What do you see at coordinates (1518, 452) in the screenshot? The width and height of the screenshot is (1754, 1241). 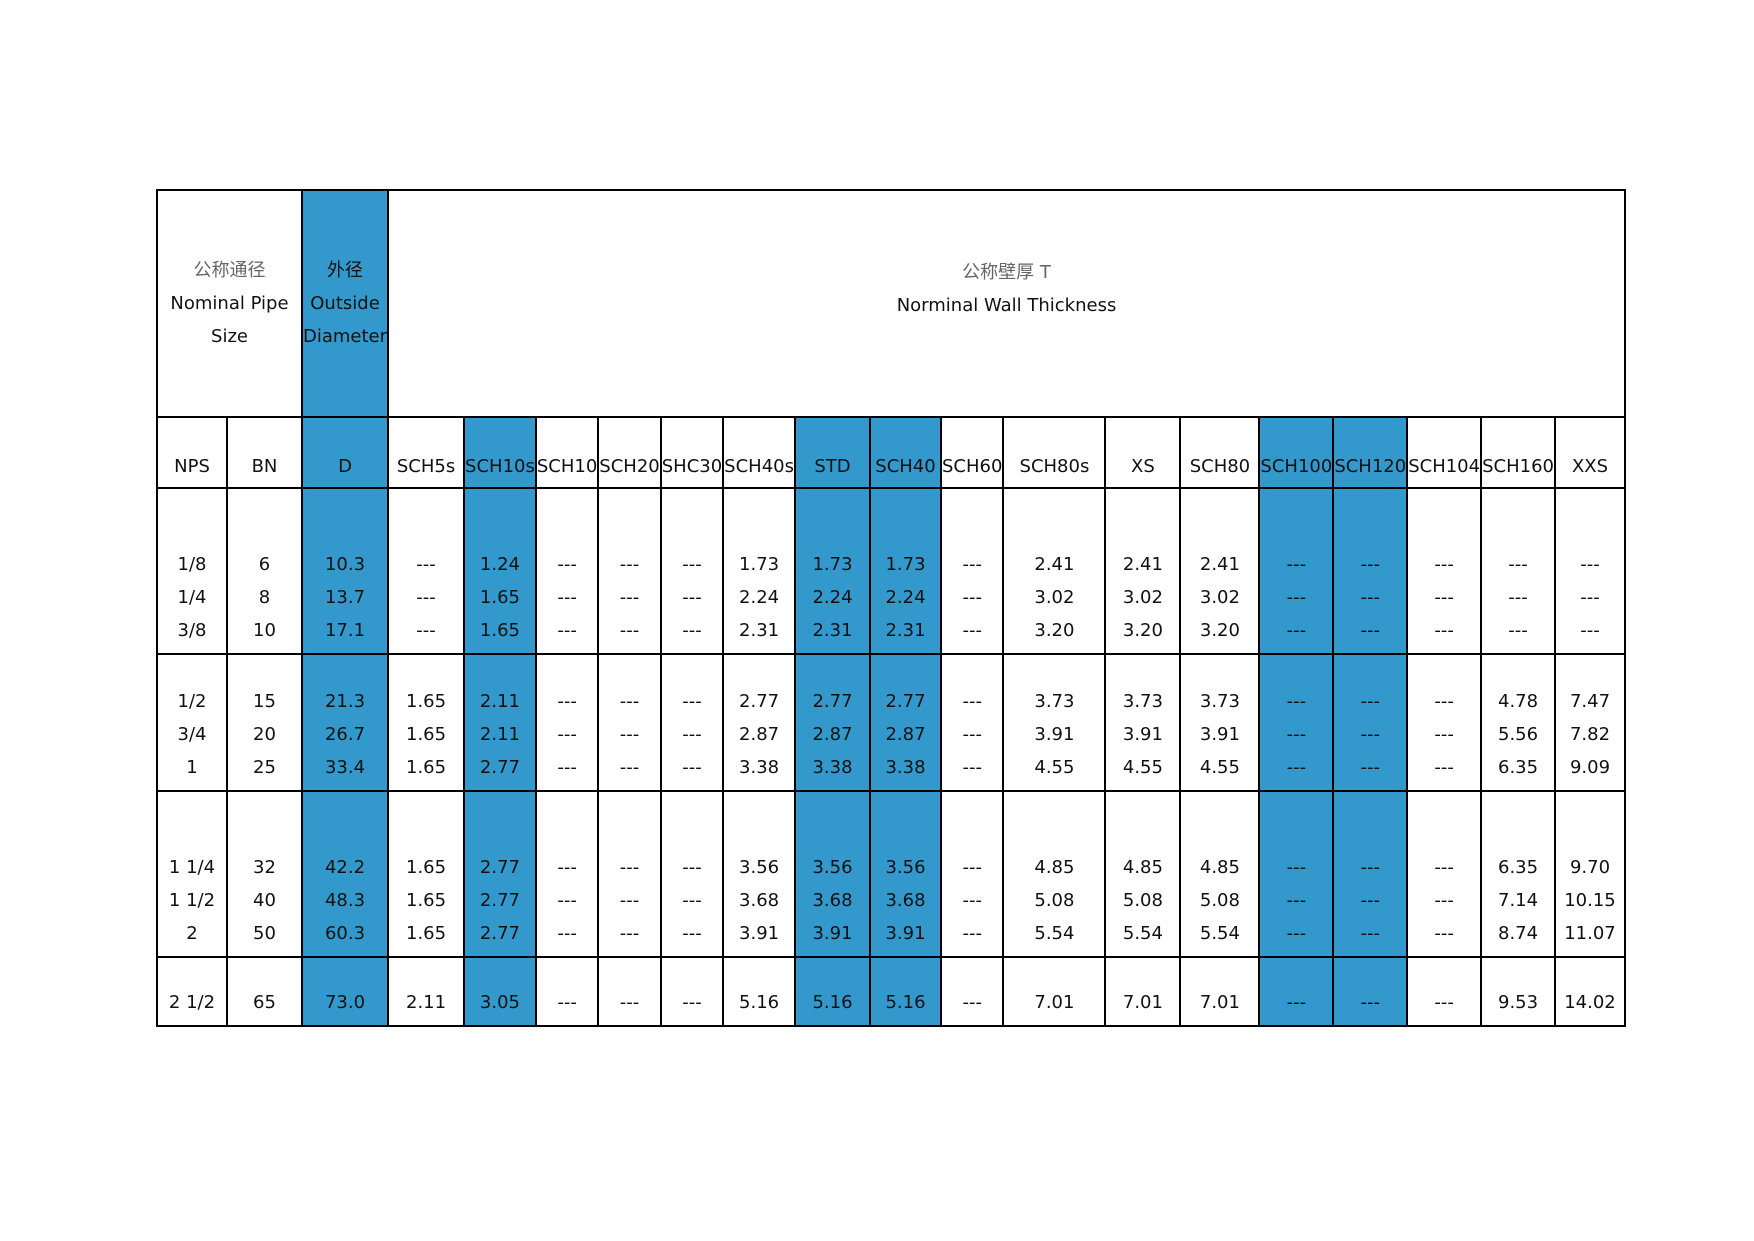 I see `column-header: SCH160` at bounding box center [1518, 452].